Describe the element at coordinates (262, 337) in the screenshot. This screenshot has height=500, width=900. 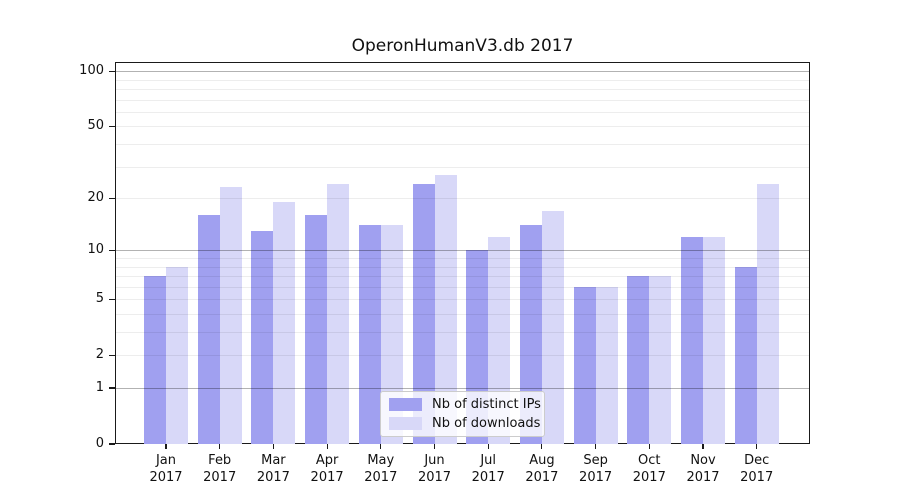
I see `bar-distinct-ips-mar` at that location.